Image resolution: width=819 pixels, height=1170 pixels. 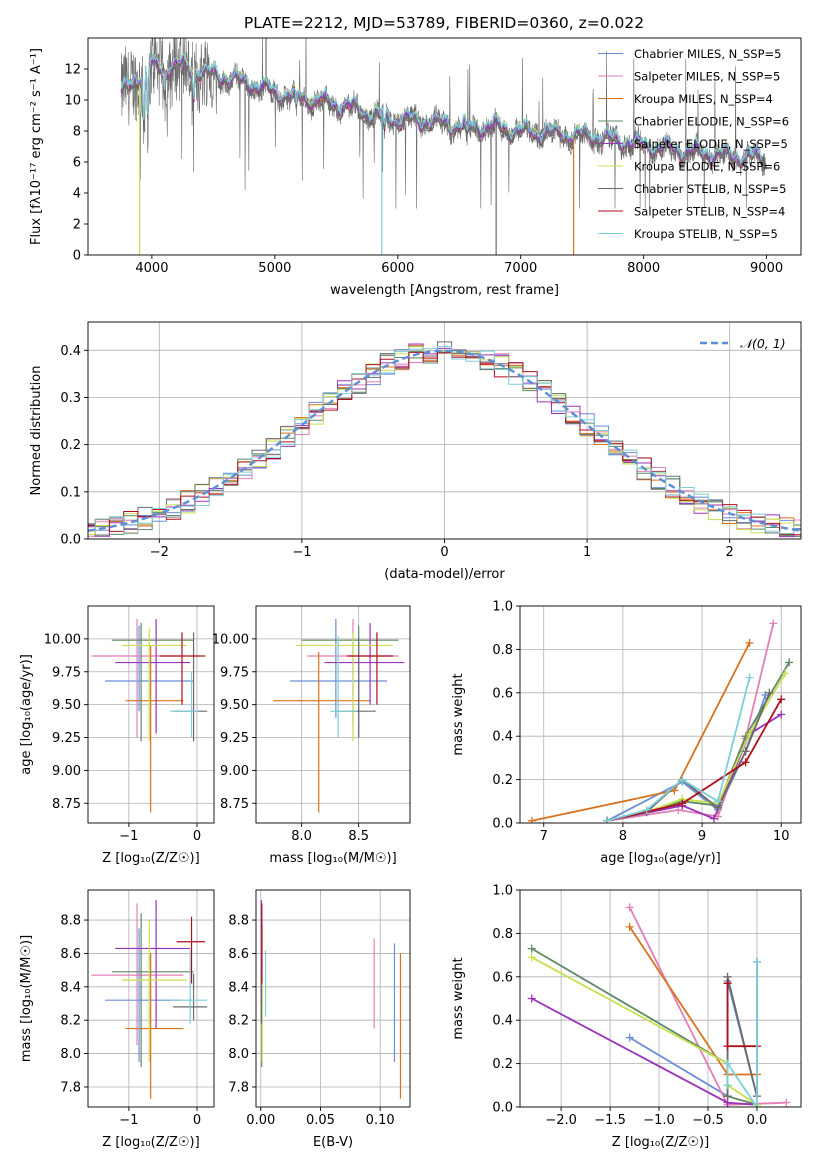 I want to click on axes: 0.00 0.05 0.10 7.8 8.0 8.2 8.4 8.6 8.8 E(B-V), so click(x=319, y=1019).